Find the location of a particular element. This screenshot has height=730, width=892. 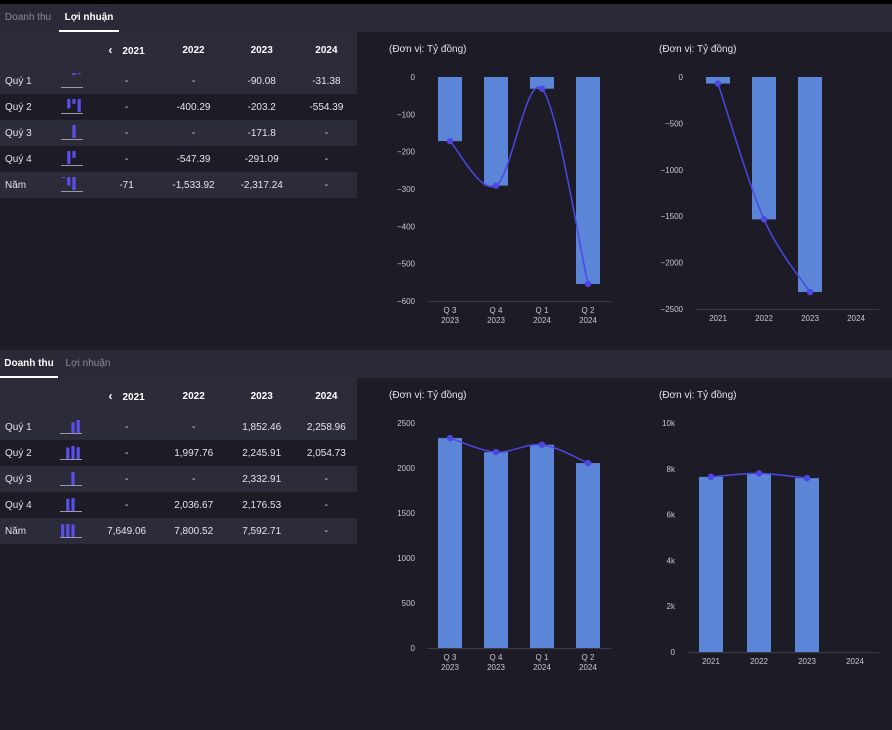

table-row: Quý 4- -547.39 -291.09- is located at coordinates (178, 159).